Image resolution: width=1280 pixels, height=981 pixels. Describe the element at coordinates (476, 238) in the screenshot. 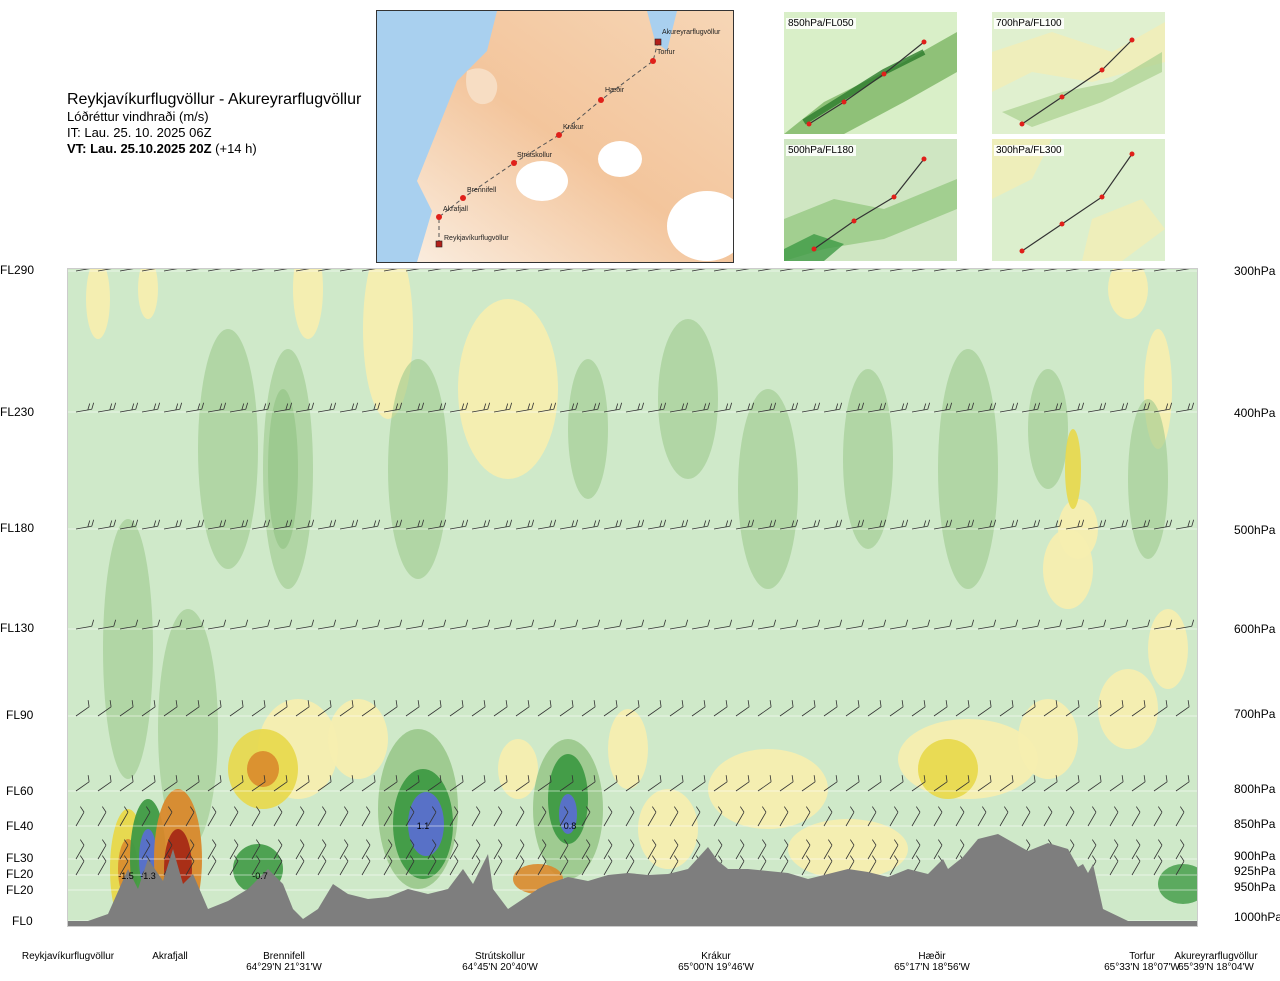

I see `route-point-label: Reykjavíkurflugvöllur` at that location.